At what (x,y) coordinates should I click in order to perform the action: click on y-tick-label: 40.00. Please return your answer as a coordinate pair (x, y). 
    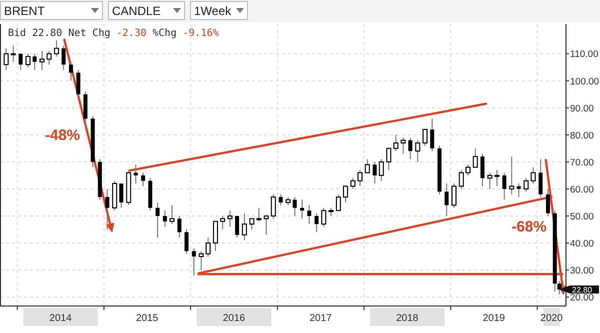
    Looking at the image, I should click on (582, 244).